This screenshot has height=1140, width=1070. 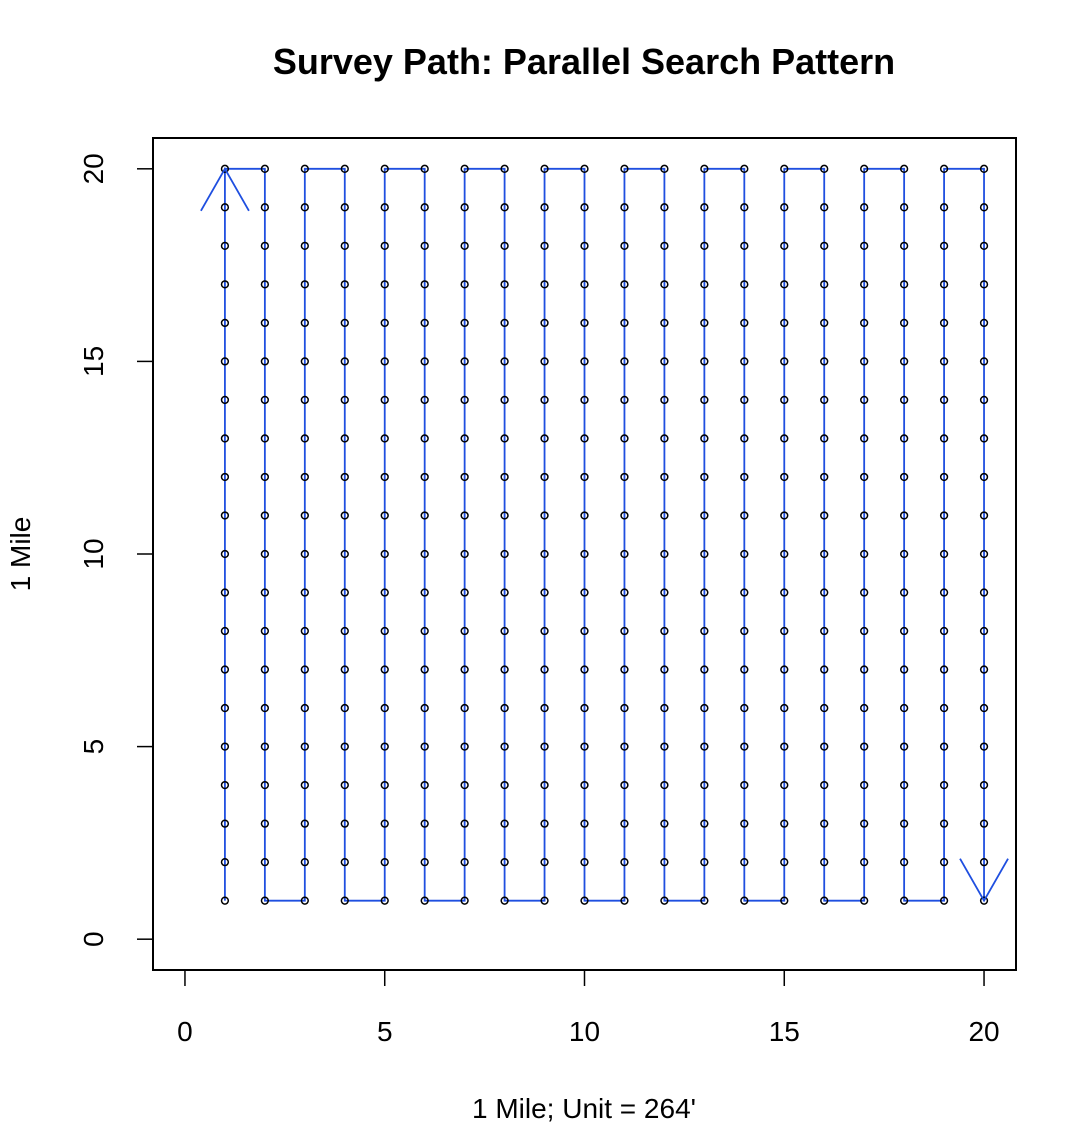 What do you see at coordinates (225, 189) in the screenshot?
I see `arrow-head-up` at bounding box center [225, 189].